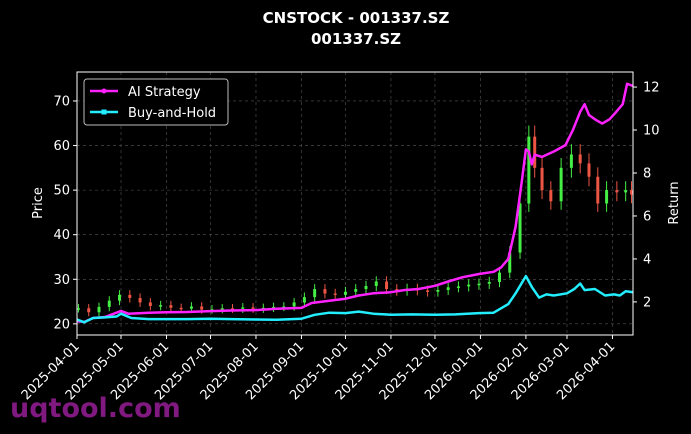 The width and height of the screenshot is (691, 434). Describe the element at coordinates (651, 131) in the screenshot. I see `y2-tick-label: 10` at that location.